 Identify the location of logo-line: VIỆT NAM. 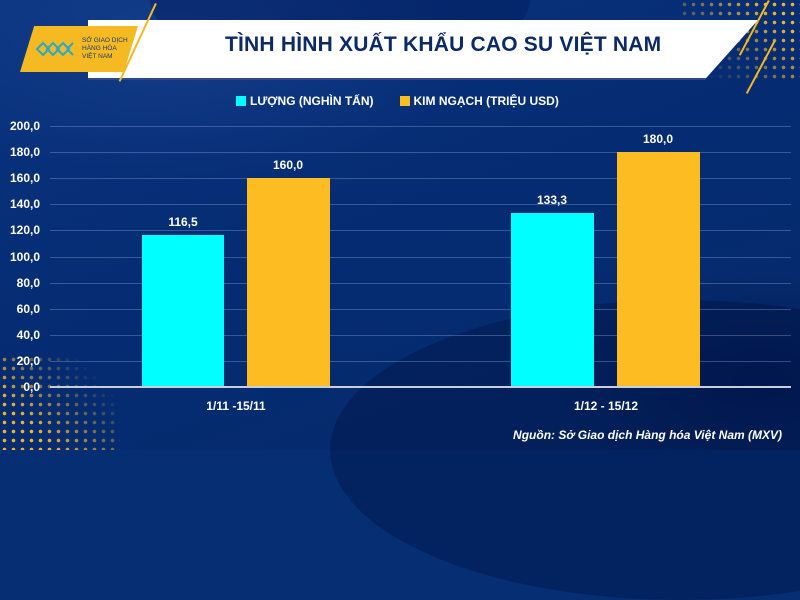
(97, 56).